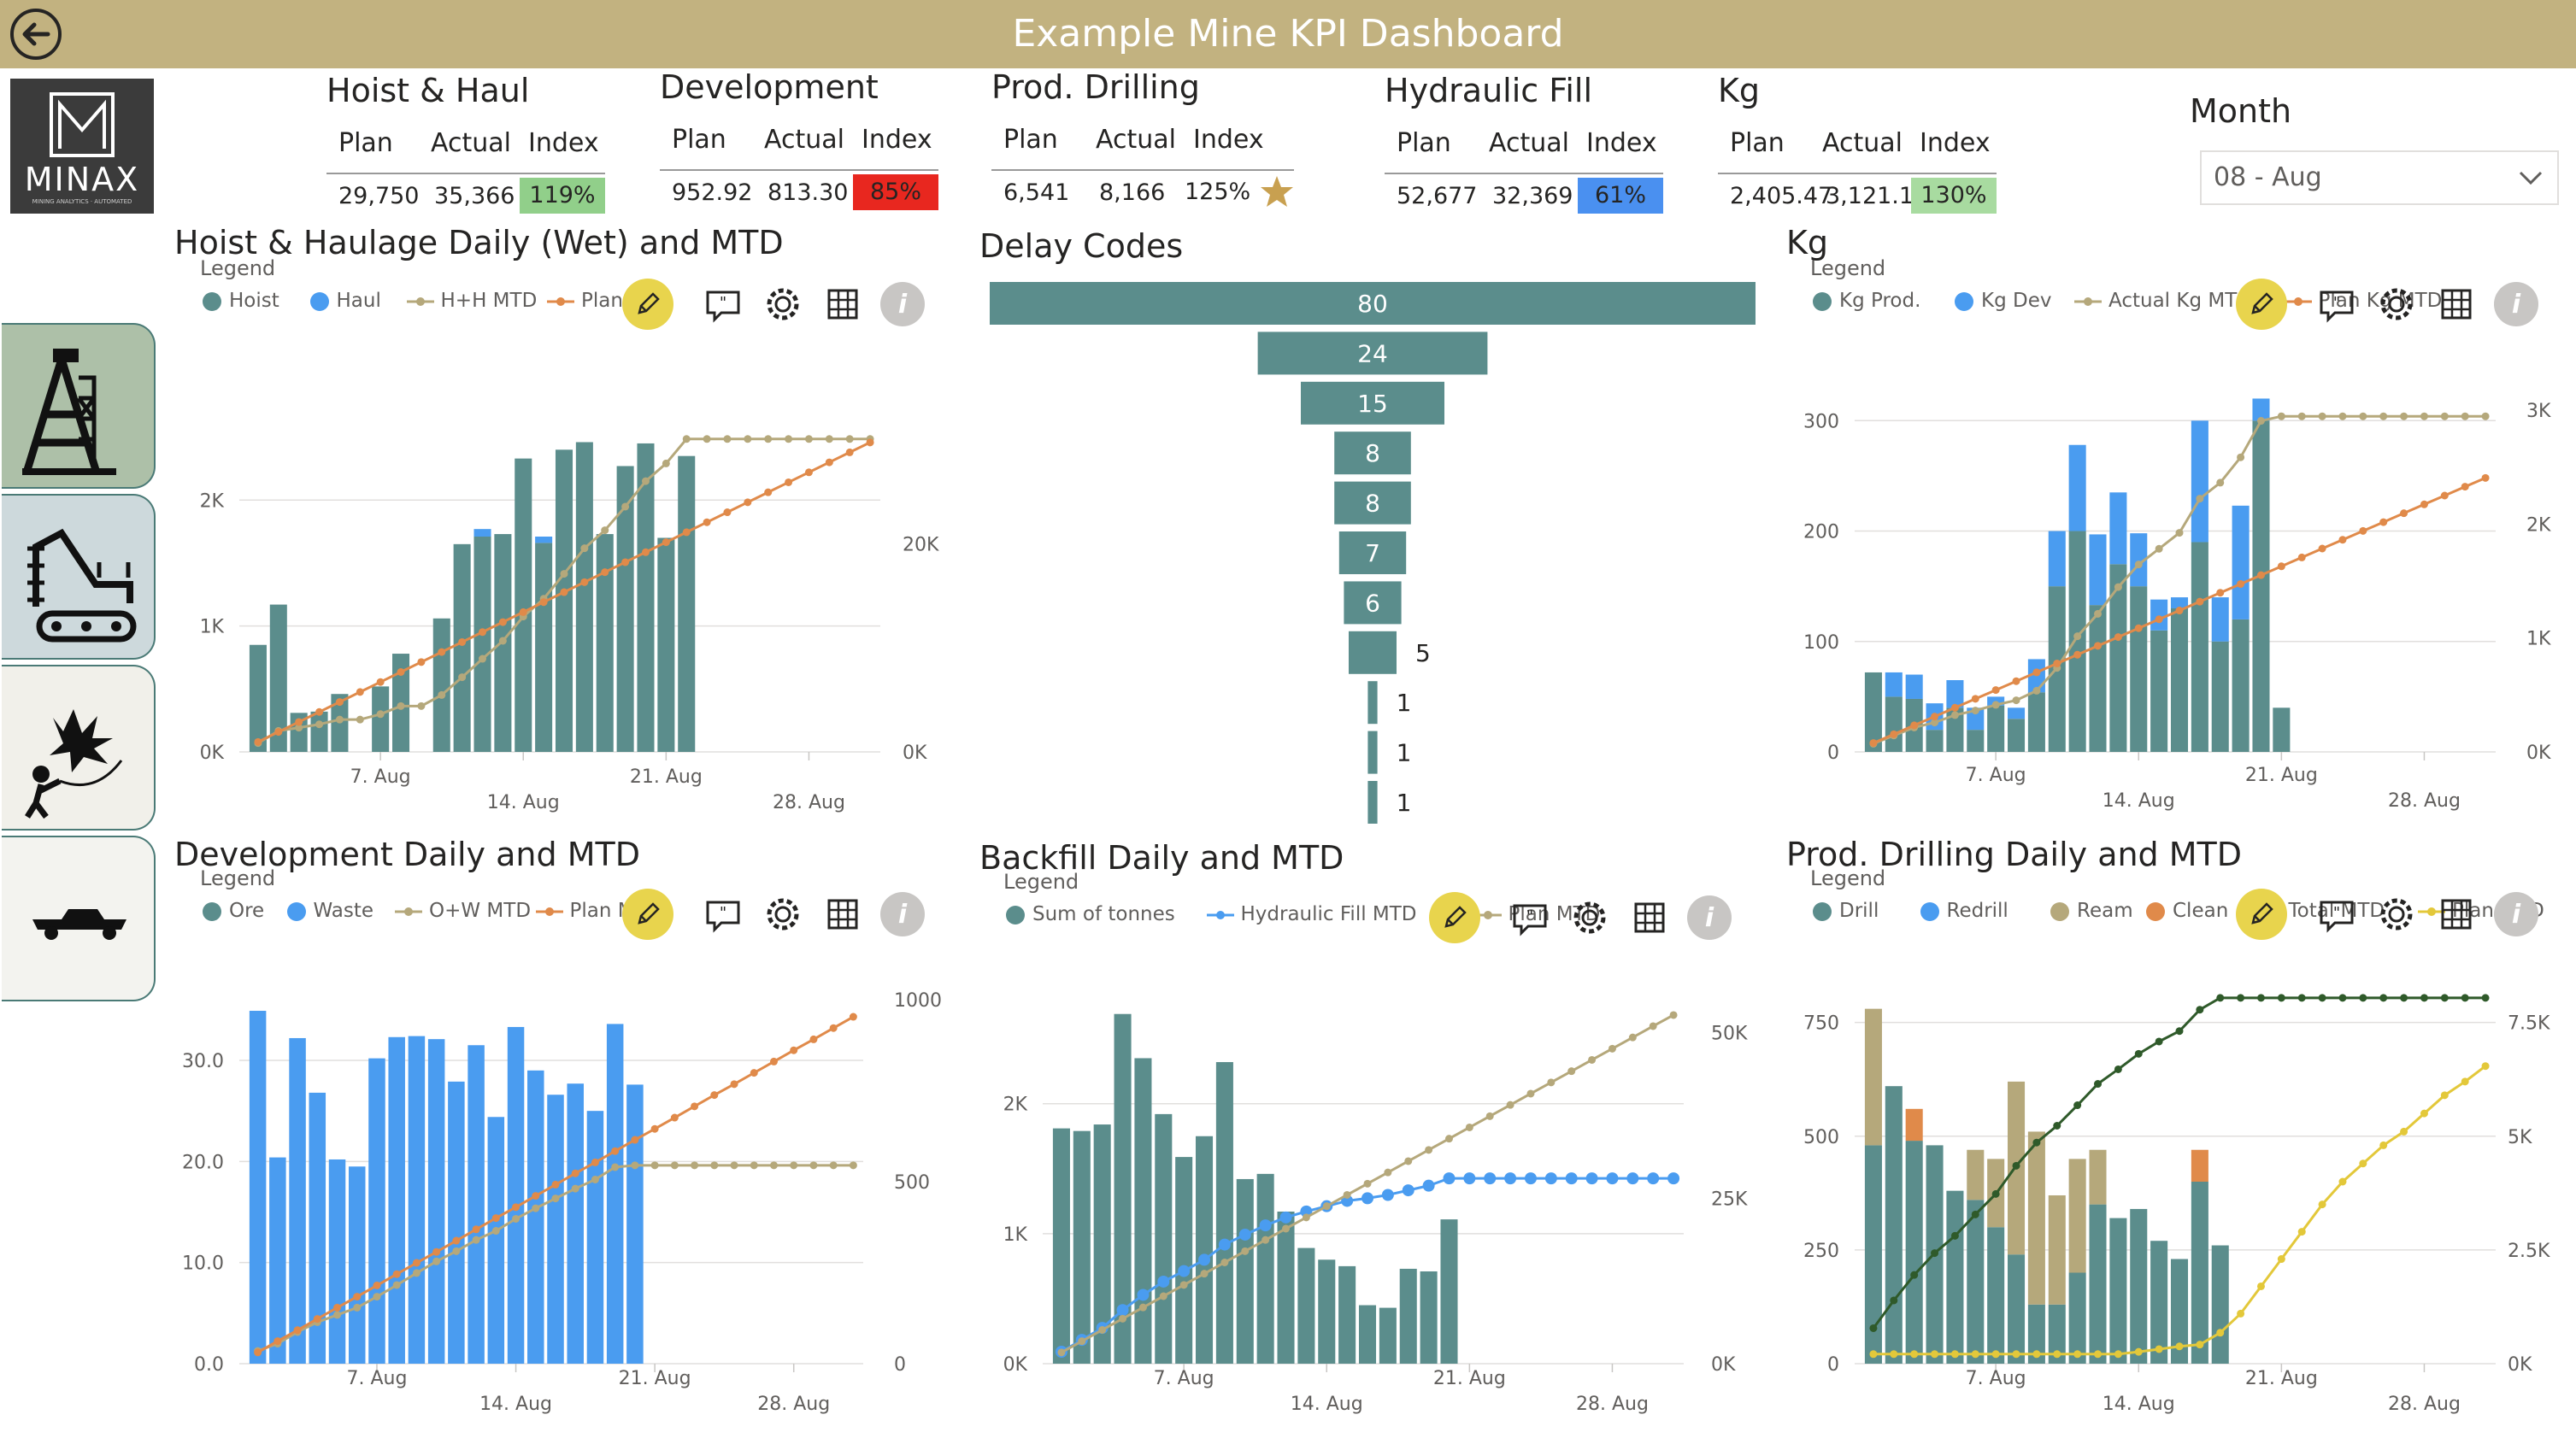 This screenshot has width=2576, height=1444. Describe the element at coordinates (36, 34) in the screenshot. I see `back-button` at that location.